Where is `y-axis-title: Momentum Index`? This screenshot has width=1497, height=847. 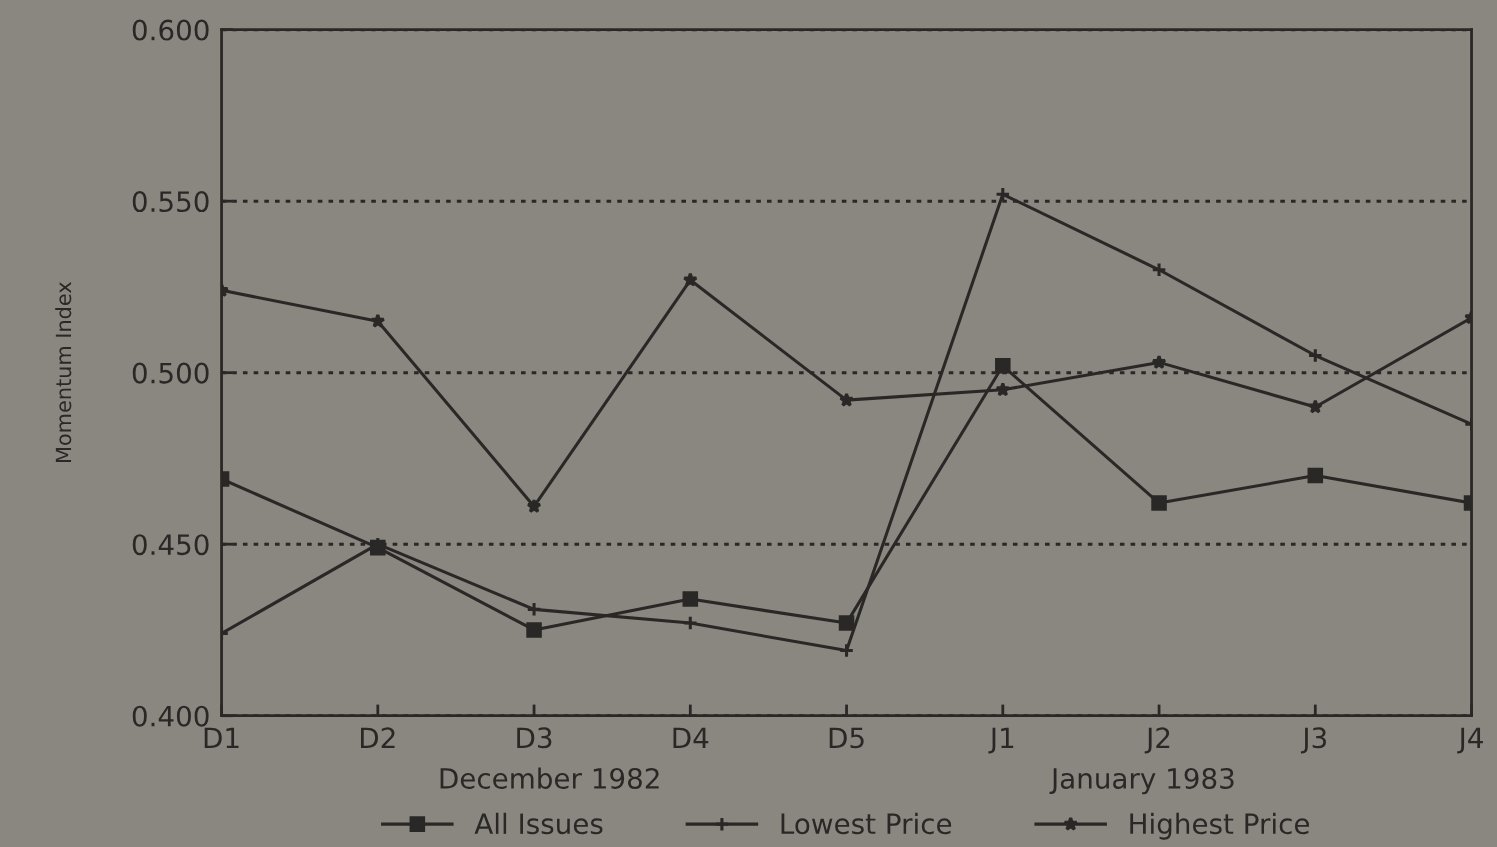 y-axis-title: Momentum Index is located at coordinates (63, 372).